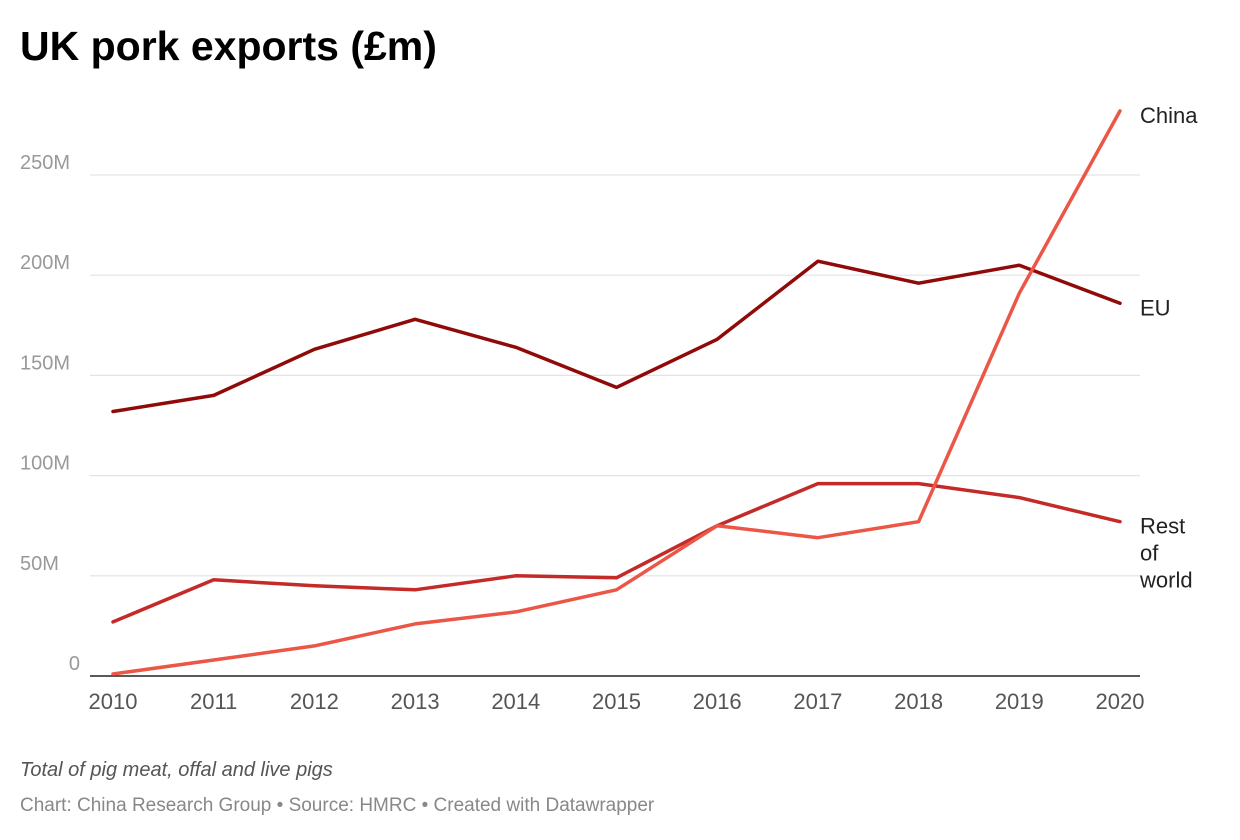 This screenshot has width=1240, height=840. Describe the element at coordinates (176, 770) in the screenshot. I see `chart-notes: Total of pig meat, offal and live pigs` at that location.